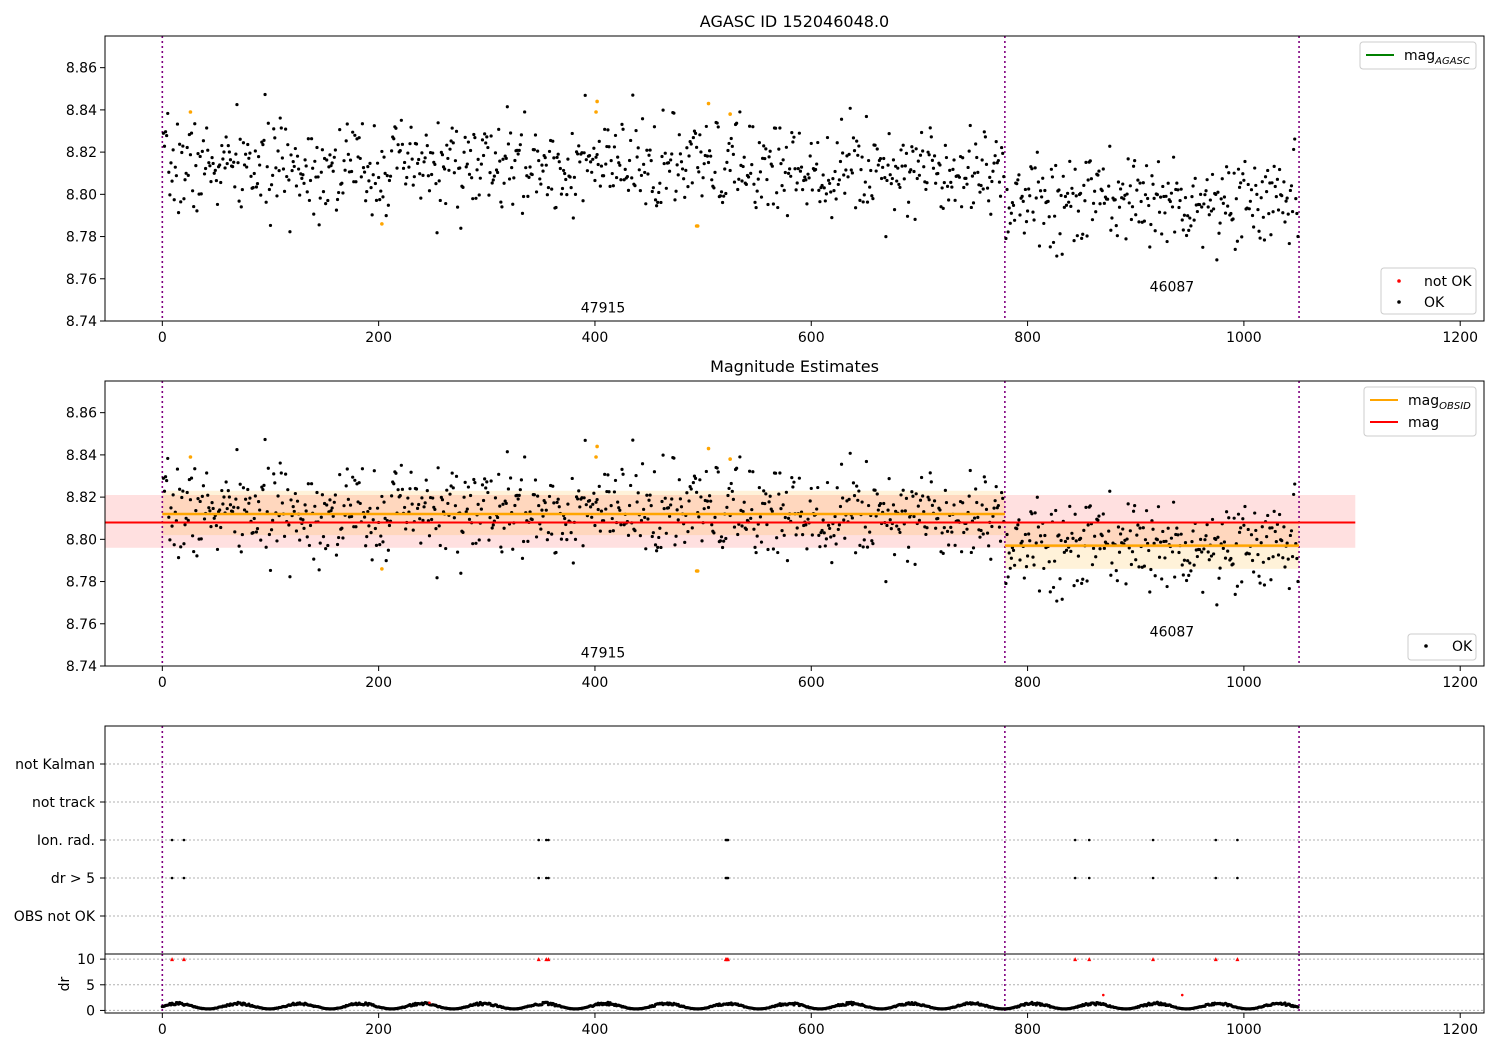 This screenshot has height=1050, width=1500. I want to click on dr-clipped-marker, so click(538, 959).